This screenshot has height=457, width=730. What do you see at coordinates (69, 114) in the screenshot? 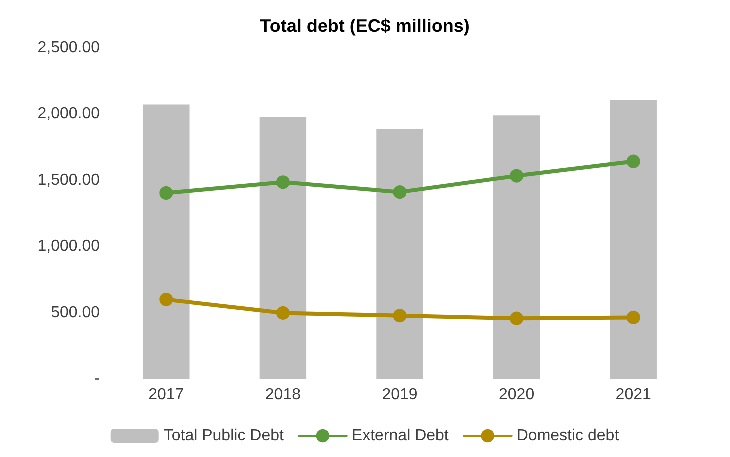
I see `y-tick-label: 2,000.00` at bounding box center [69, 114].